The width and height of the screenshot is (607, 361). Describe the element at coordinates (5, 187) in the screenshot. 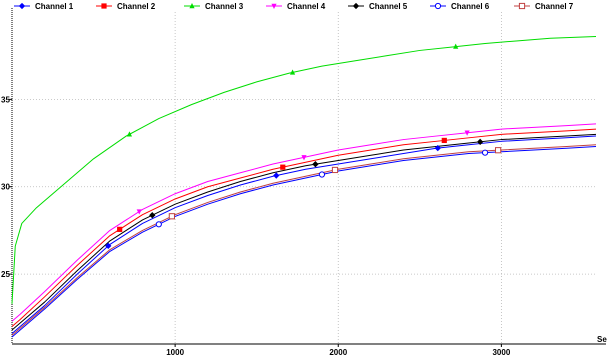

I see `y-tick-label-1: 30` at that location.